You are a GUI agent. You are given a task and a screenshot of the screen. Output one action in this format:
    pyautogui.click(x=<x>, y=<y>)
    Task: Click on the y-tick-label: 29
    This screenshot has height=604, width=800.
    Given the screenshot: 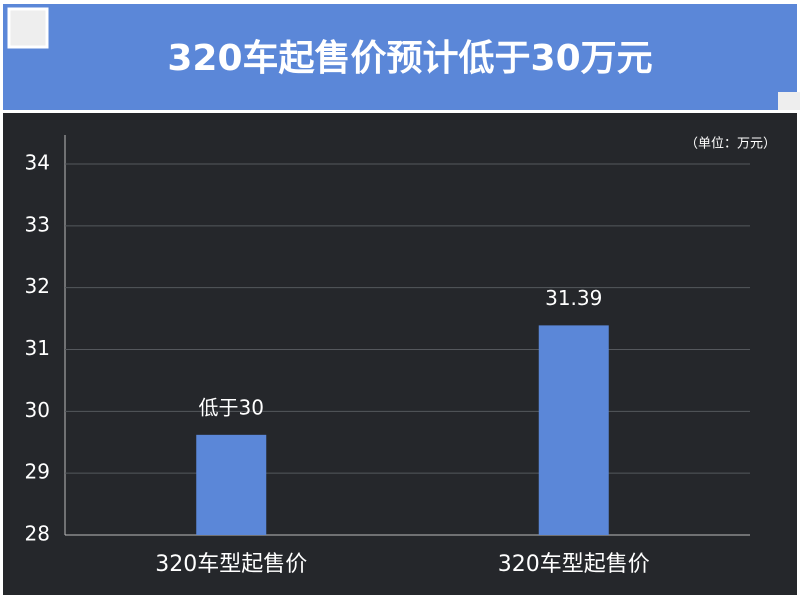 What is the action you would take?
    pyautogui.click(x=37, y=472)
    